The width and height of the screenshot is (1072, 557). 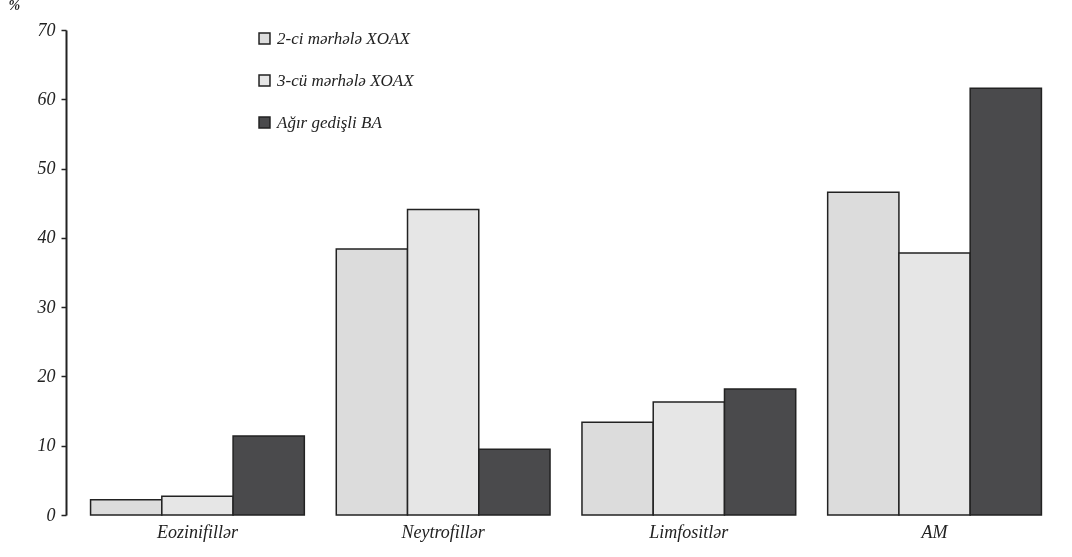 What do you see at coordinates (934, 531) in the screenshot?
I see `x-tick-label: AM` at bounding box center [934, 531].